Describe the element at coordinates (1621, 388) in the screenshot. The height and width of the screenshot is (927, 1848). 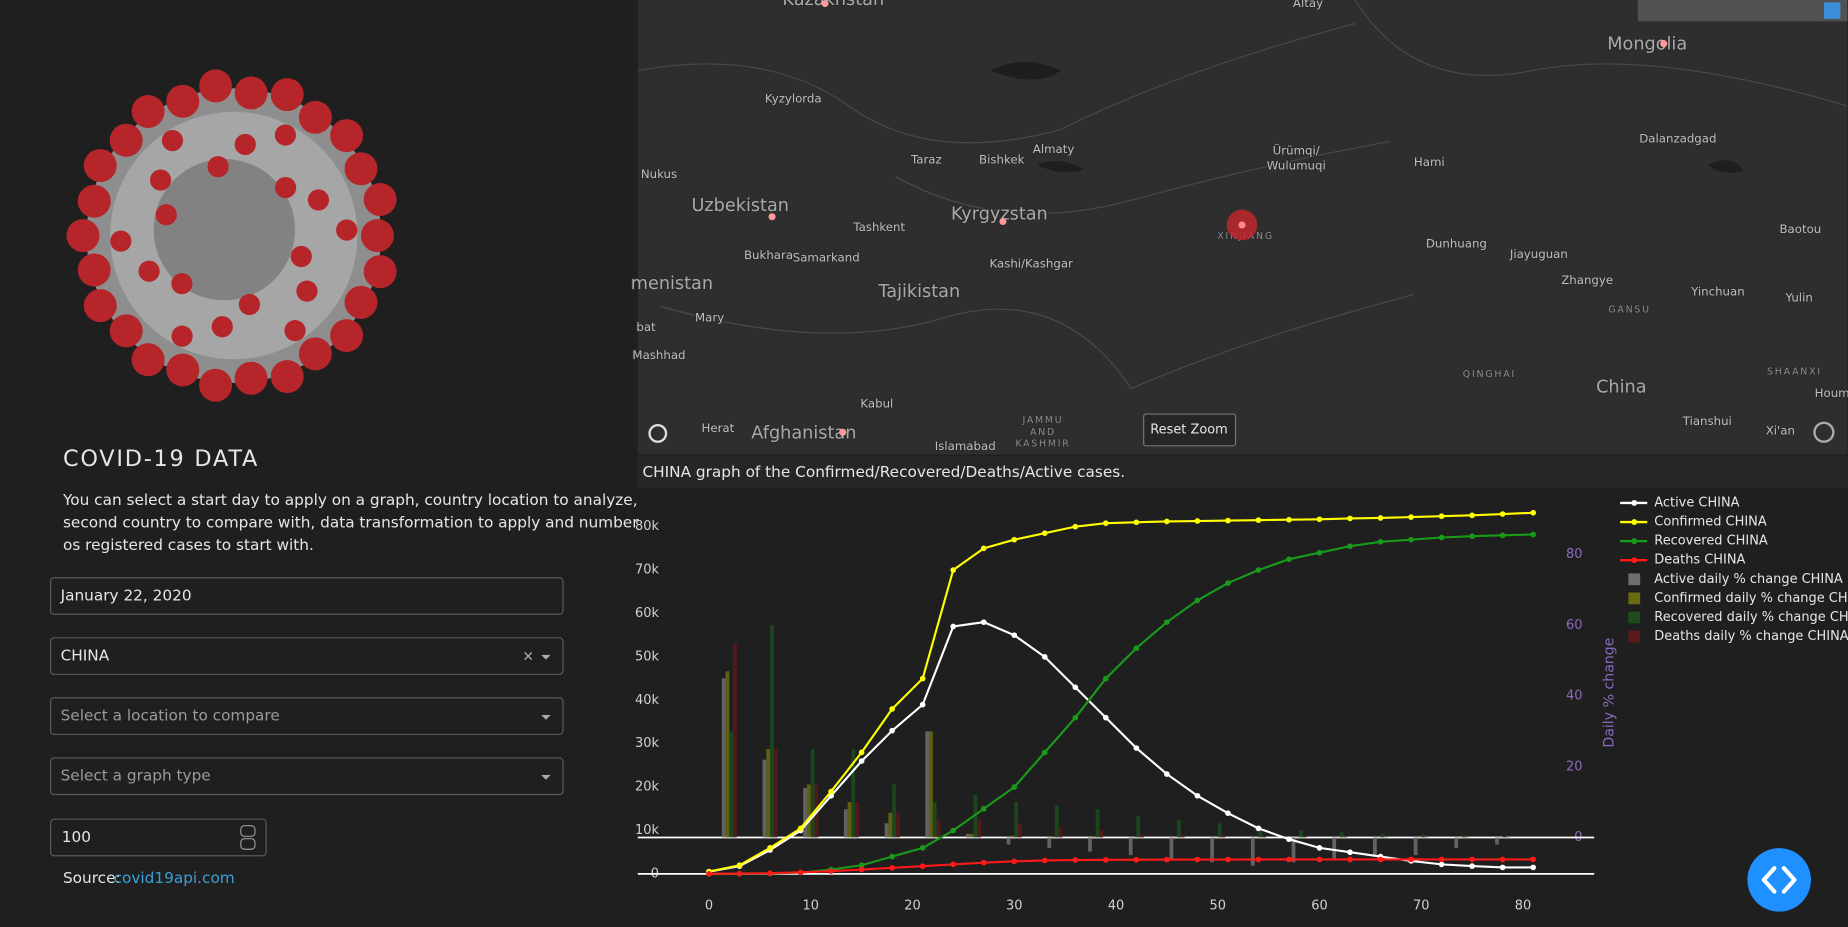
I see `map-label: China` at that location.